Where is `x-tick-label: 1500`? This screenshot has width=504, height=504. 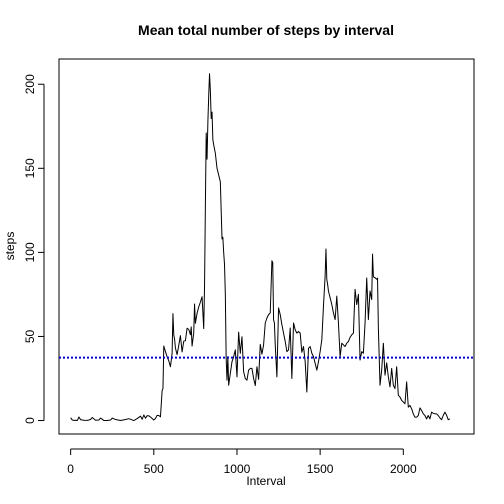
x-tick-label: 1500 is located at coordinates (320, 469).